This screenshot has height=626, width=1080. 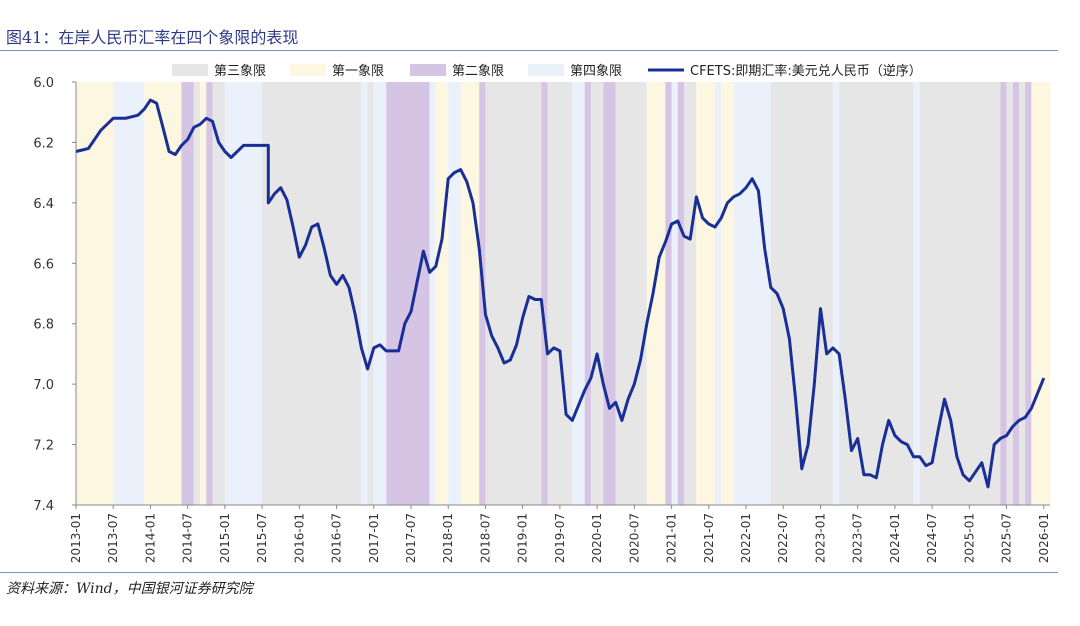 What do you see at coordinates (596, 71) in the screenshot?
I see `legend-label-q4: 第四象限` at bounding box center [596, 71].